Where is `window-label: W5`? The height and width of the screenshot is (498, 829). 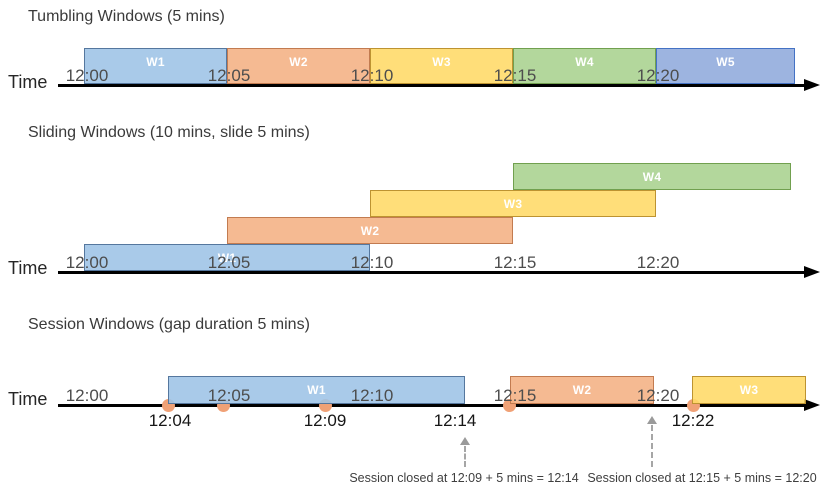
window-label: W5 is located at coordinates (725, 62).